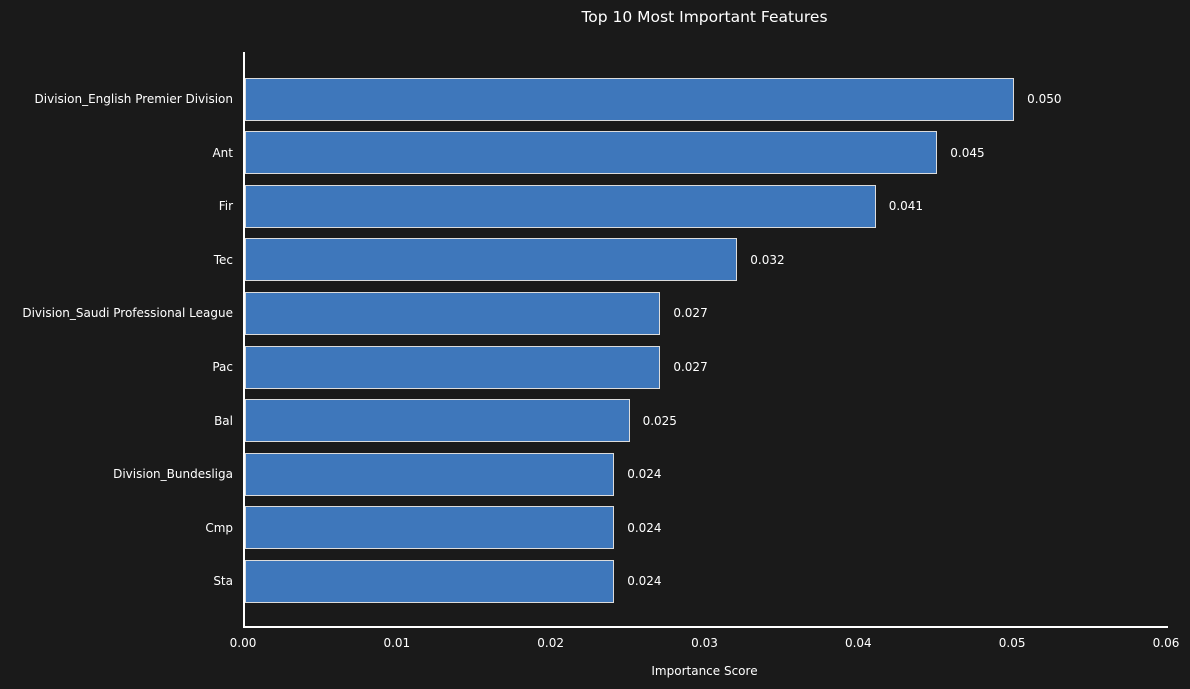 This screenshot has height=689, width=1190. Describe the element at coordinates (1044, 99) in the screenshot. I see `bar-value-label: 0.050` at that location.